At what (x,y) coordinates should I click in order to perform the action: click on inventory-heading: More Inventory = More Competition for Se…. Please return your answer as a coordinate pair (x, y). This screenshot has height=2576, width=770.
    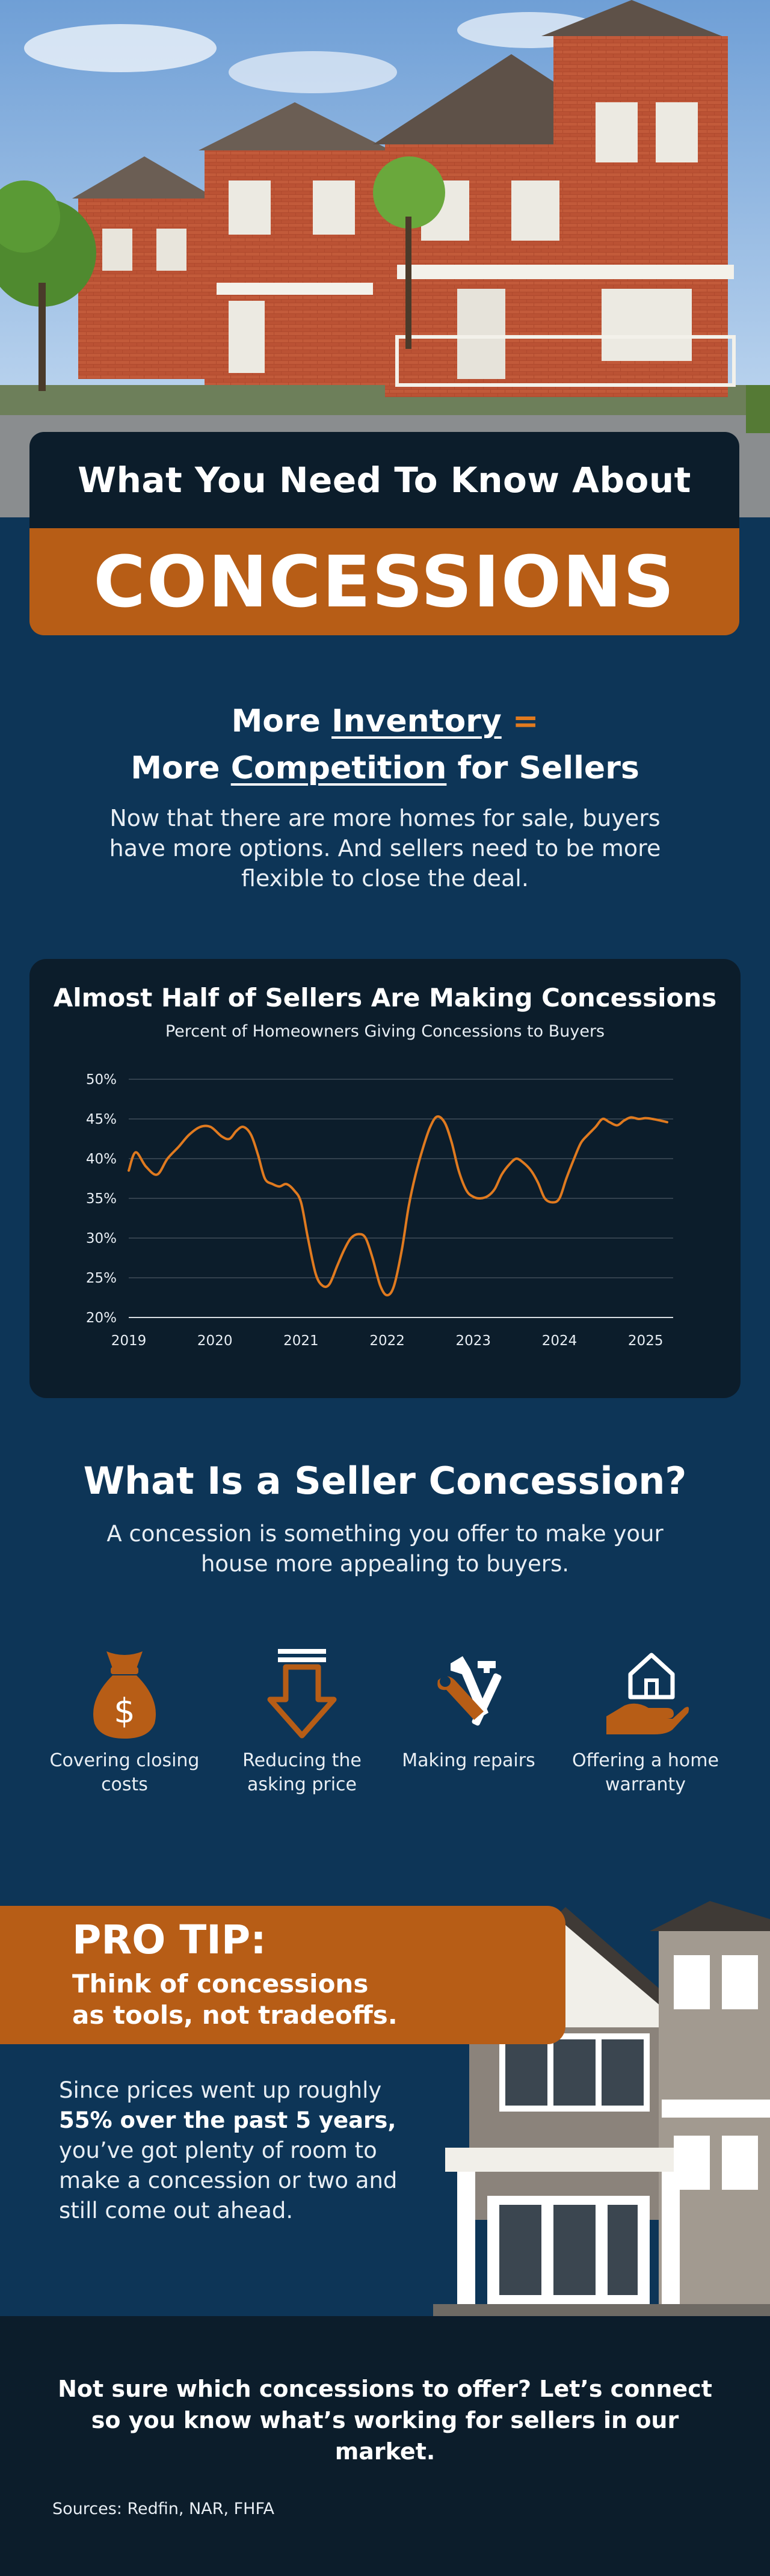
    Looking at the image, I should click on (385, 745).